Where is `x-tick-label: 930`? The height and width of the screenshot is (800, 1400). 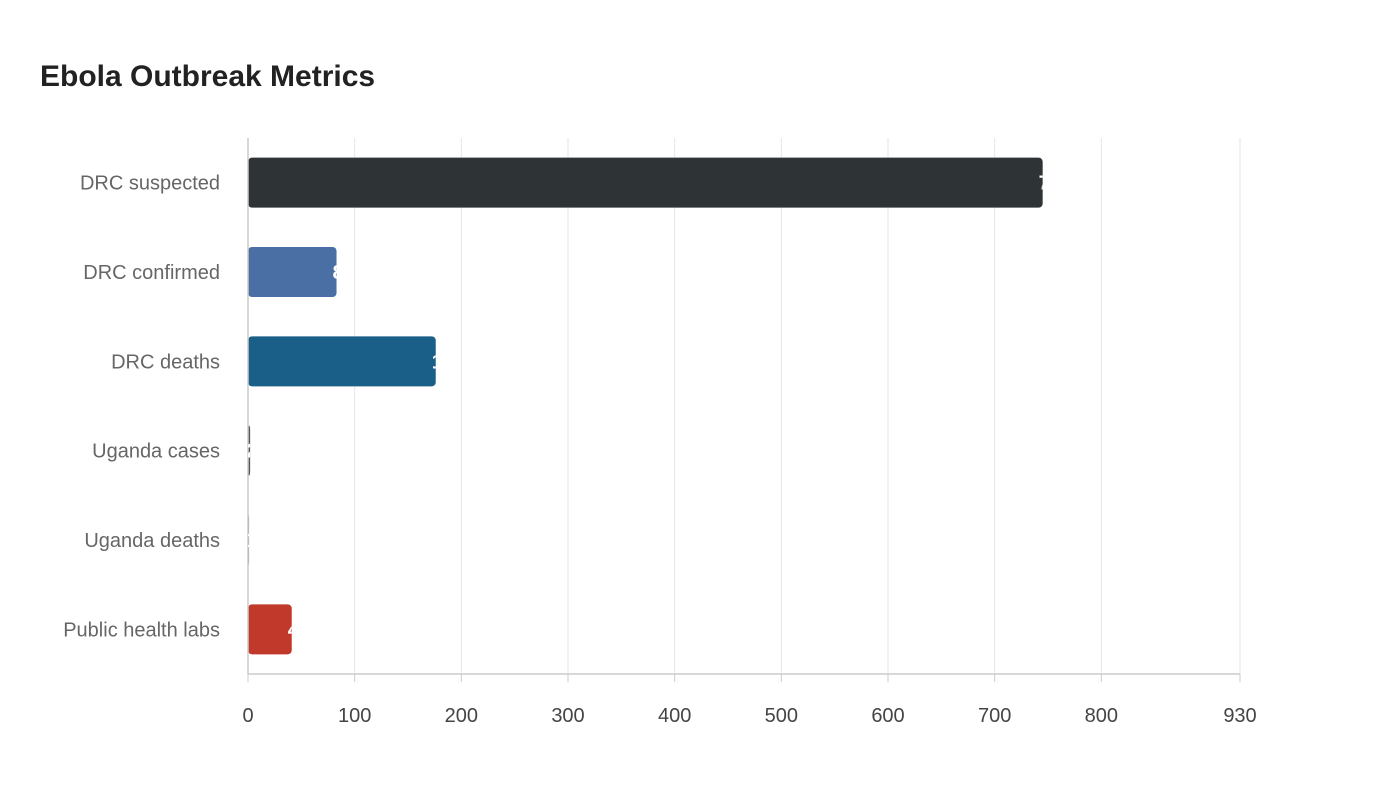
x-tick-label: 930 is located at coordinates (1239, 716).